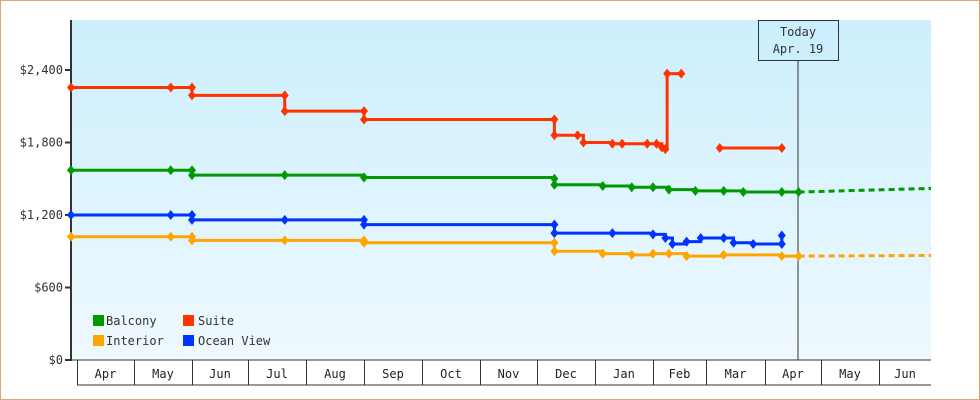  Describe the element at coordinates (566, 374) in the screenshot. I see `x-month-label: Dec` at that location.